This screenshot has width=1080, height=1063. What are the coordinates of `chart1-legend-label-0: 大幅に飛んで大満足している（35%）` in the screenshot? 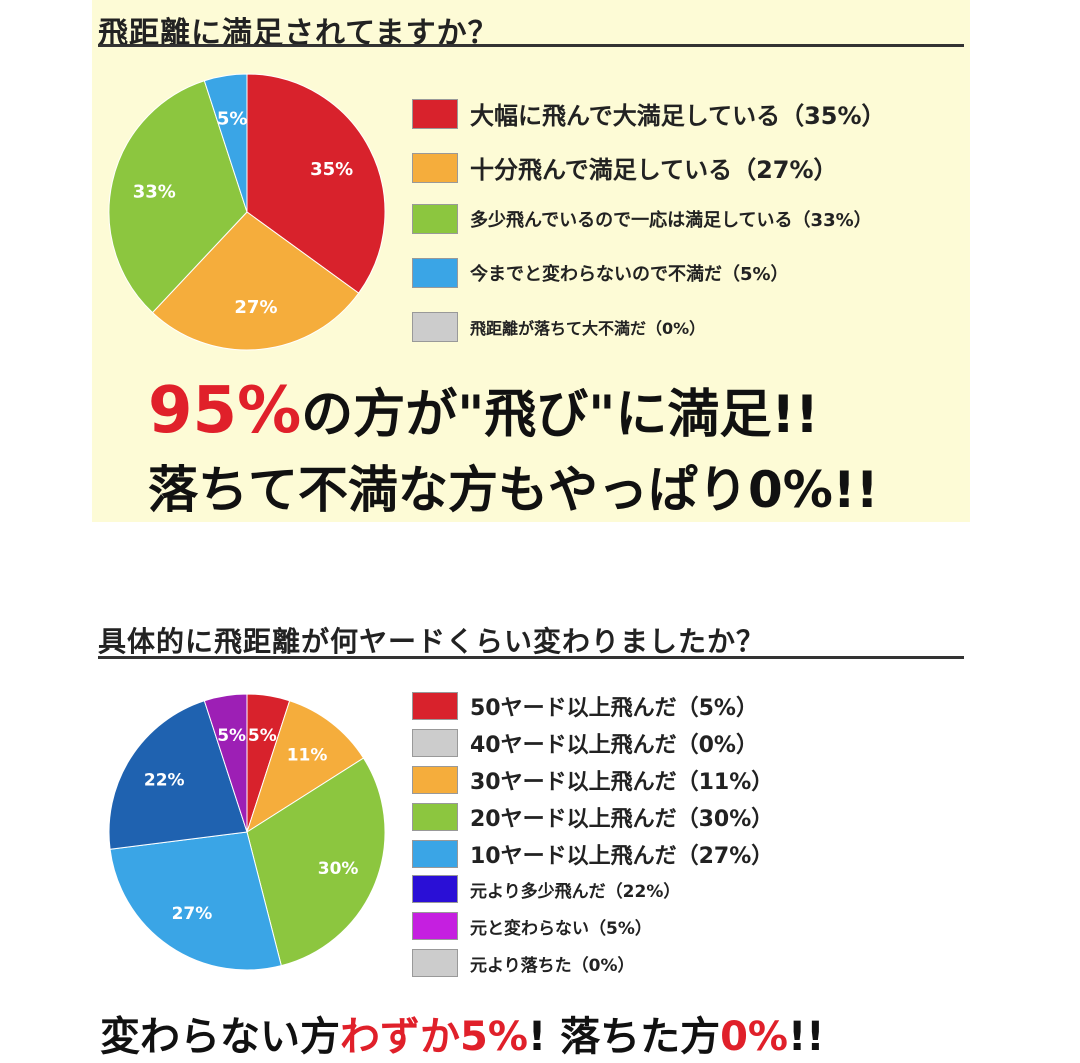 It's located at (678, 116).